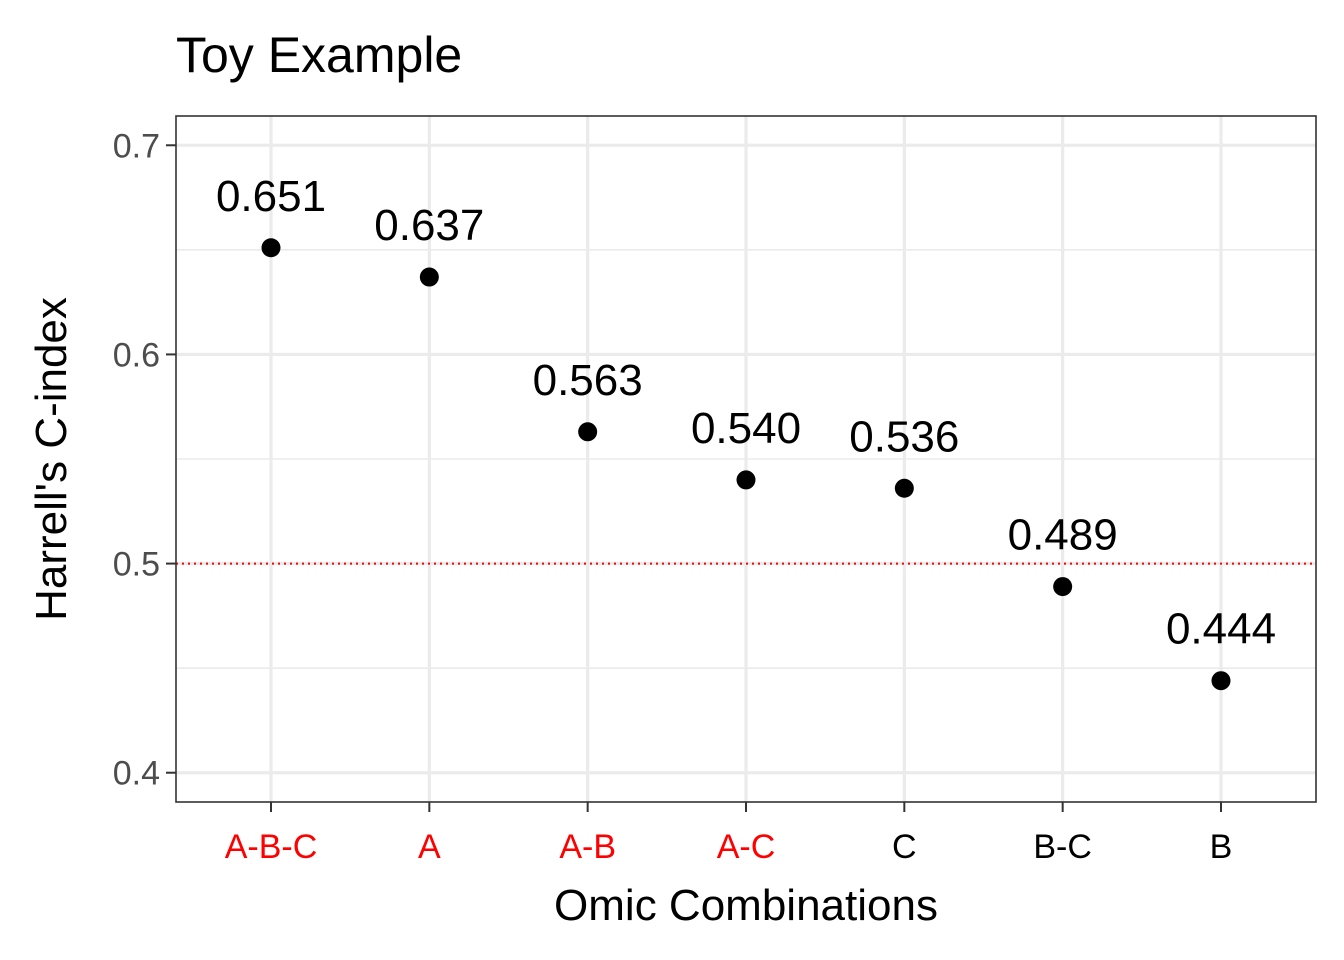 The height and width of the screenshot is (960, 1344). I want to click on x-tick-label: B-C, so click(1062, 847).